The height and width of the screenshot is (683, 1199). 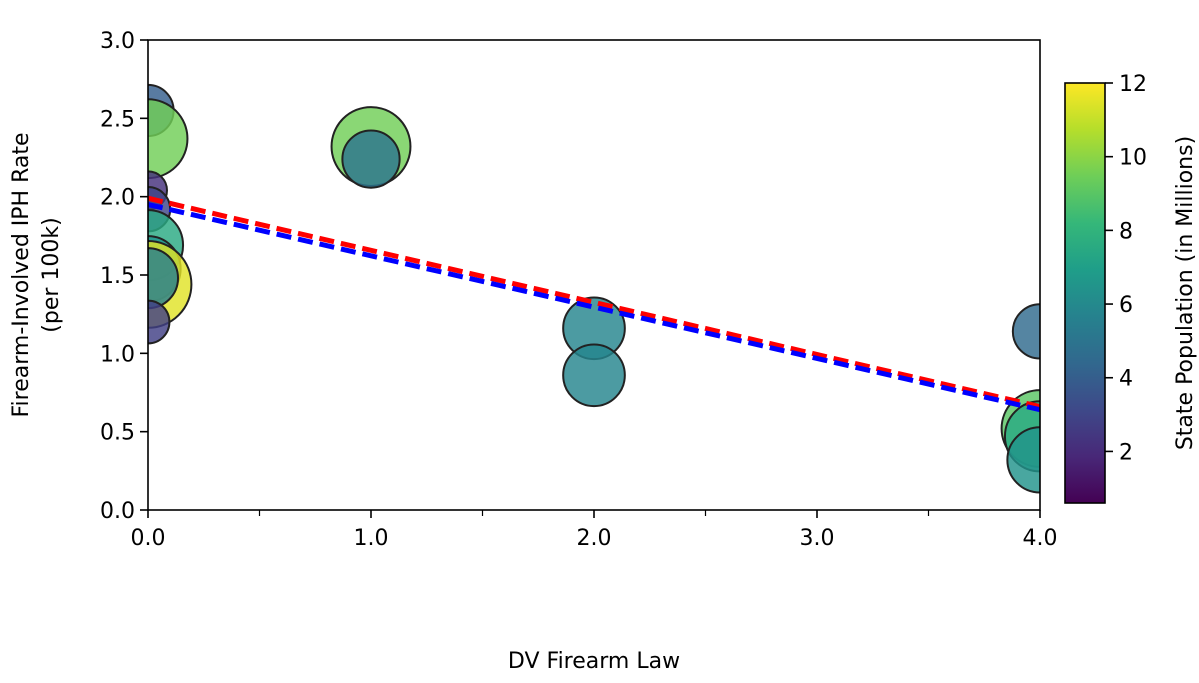 What do you see at coordinates (1133, 158) in the screenshot?
I see `colorbar-tick-label-4: 10` at bounding box center [1133, 158].